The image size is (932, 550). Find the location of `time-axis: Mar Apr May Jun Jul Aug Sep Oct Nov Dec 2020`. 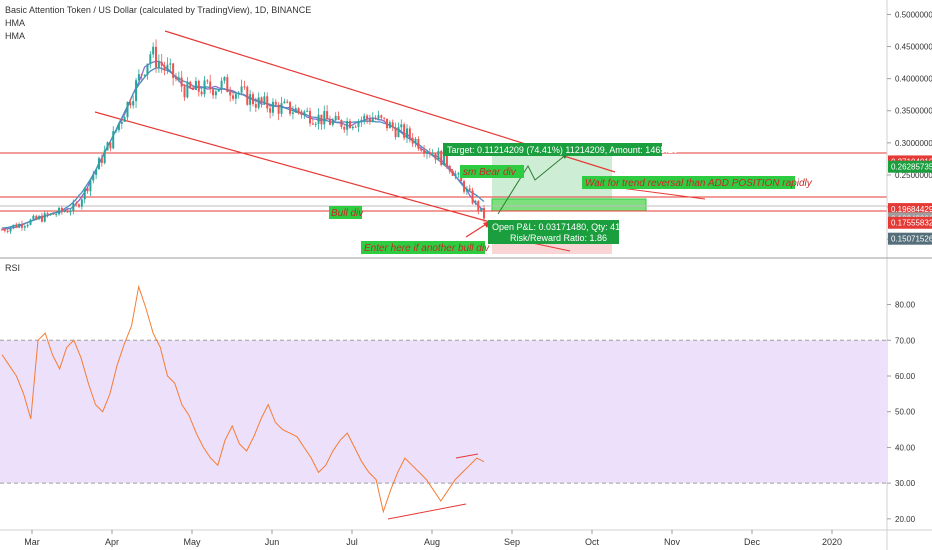

time-axis: Mar Apr May Jun Jul Aug Sep Oct Nov Dec 2020 is located at coordinates (466, 538).